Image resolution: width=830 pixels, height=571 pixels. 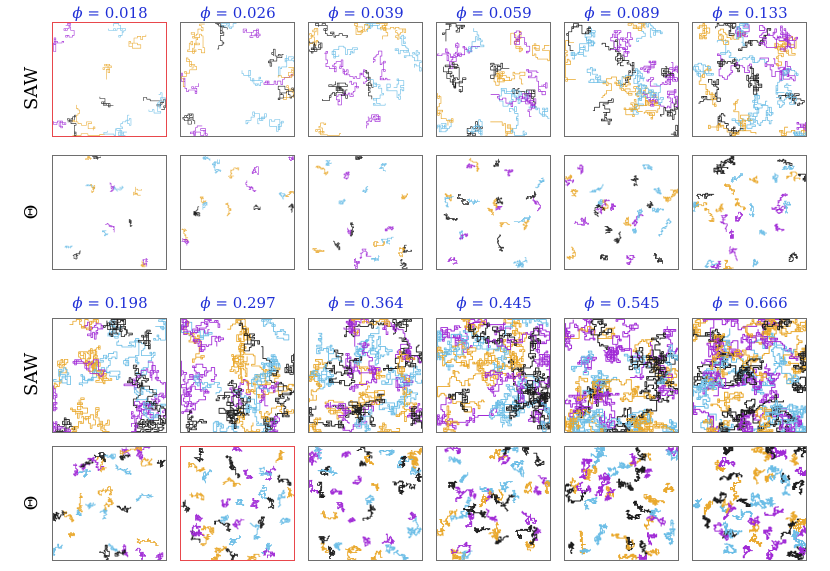 I want to click on row-label-saw: SAW, so click(x=31, y=374).